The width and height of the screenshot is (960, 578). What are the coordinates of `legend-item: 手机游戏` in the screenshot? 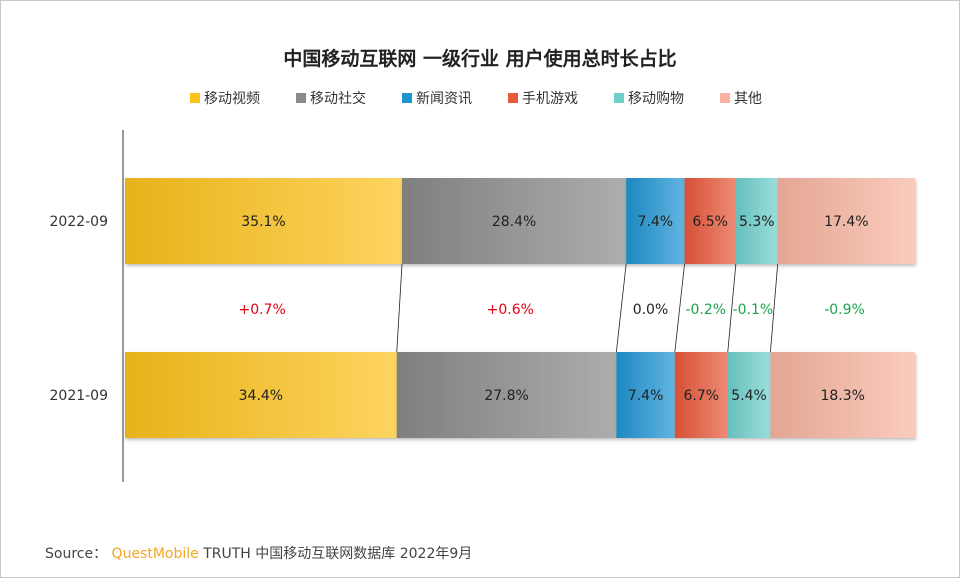 It's located at (543, 98).